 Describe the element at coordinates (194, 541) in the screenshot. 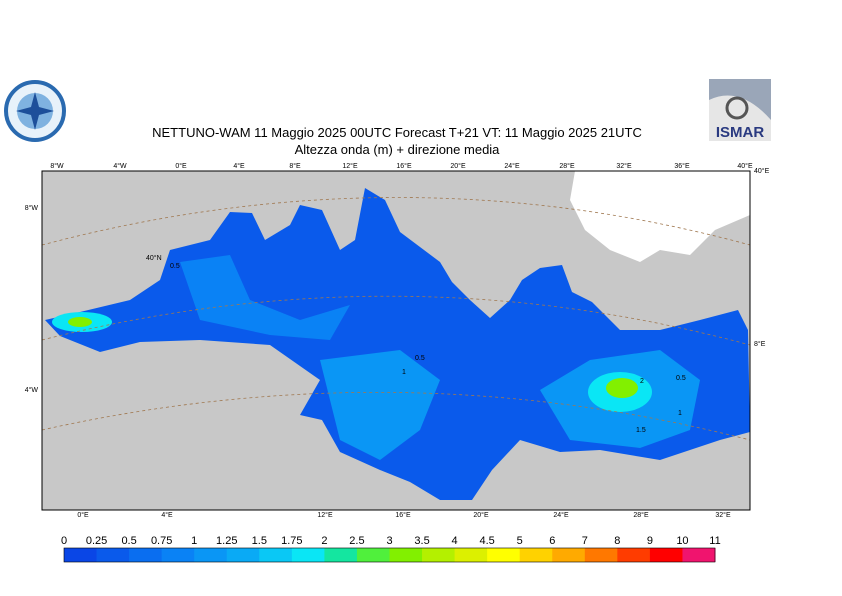

I see `colorbar-label: 1` at that location.